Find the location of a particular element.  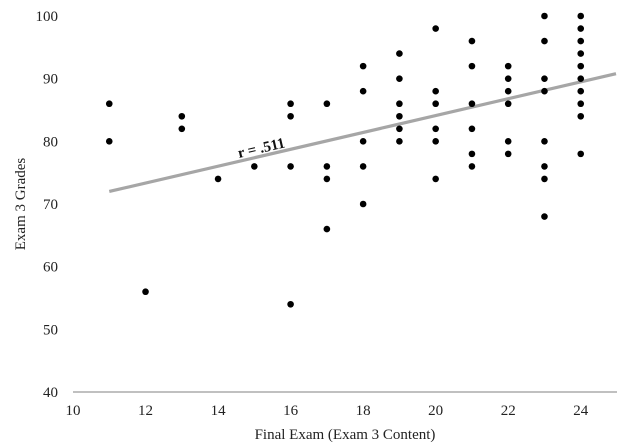

x-tick-label: 10 is located at coordinates (73, 411).